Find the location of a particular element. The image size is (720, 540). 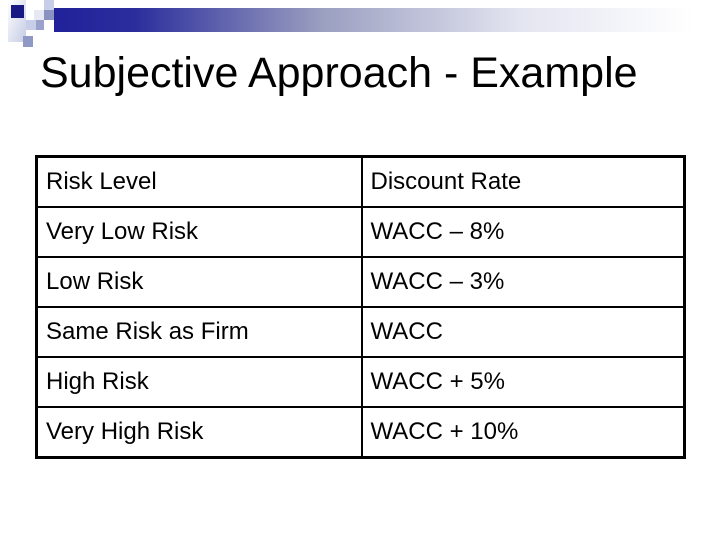

banner-gradient-bar is located at coordinates (387, 20).